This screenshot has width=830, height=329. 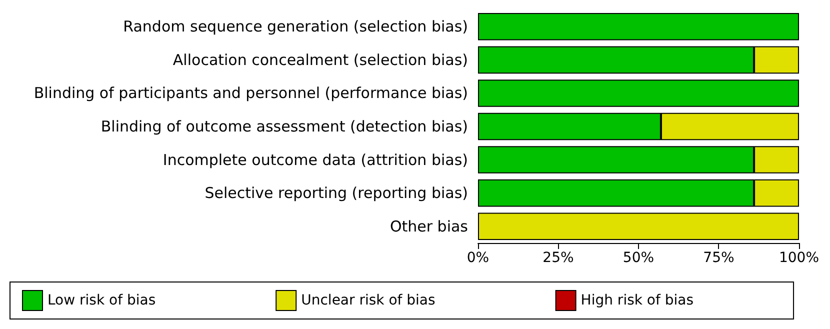 What do you see at coordinates (320, 59) in the screenshot?
I see `y-tick-label: Allocation concealment (selection bias)` at bounding box center [320, 59].